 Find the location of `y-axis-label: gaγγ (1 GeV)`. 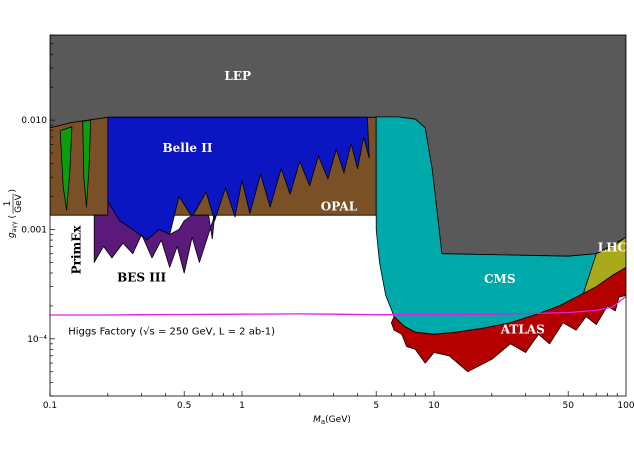

y-axis-label: gaγγ (1 GeV) is located at coordinates (13, 213).